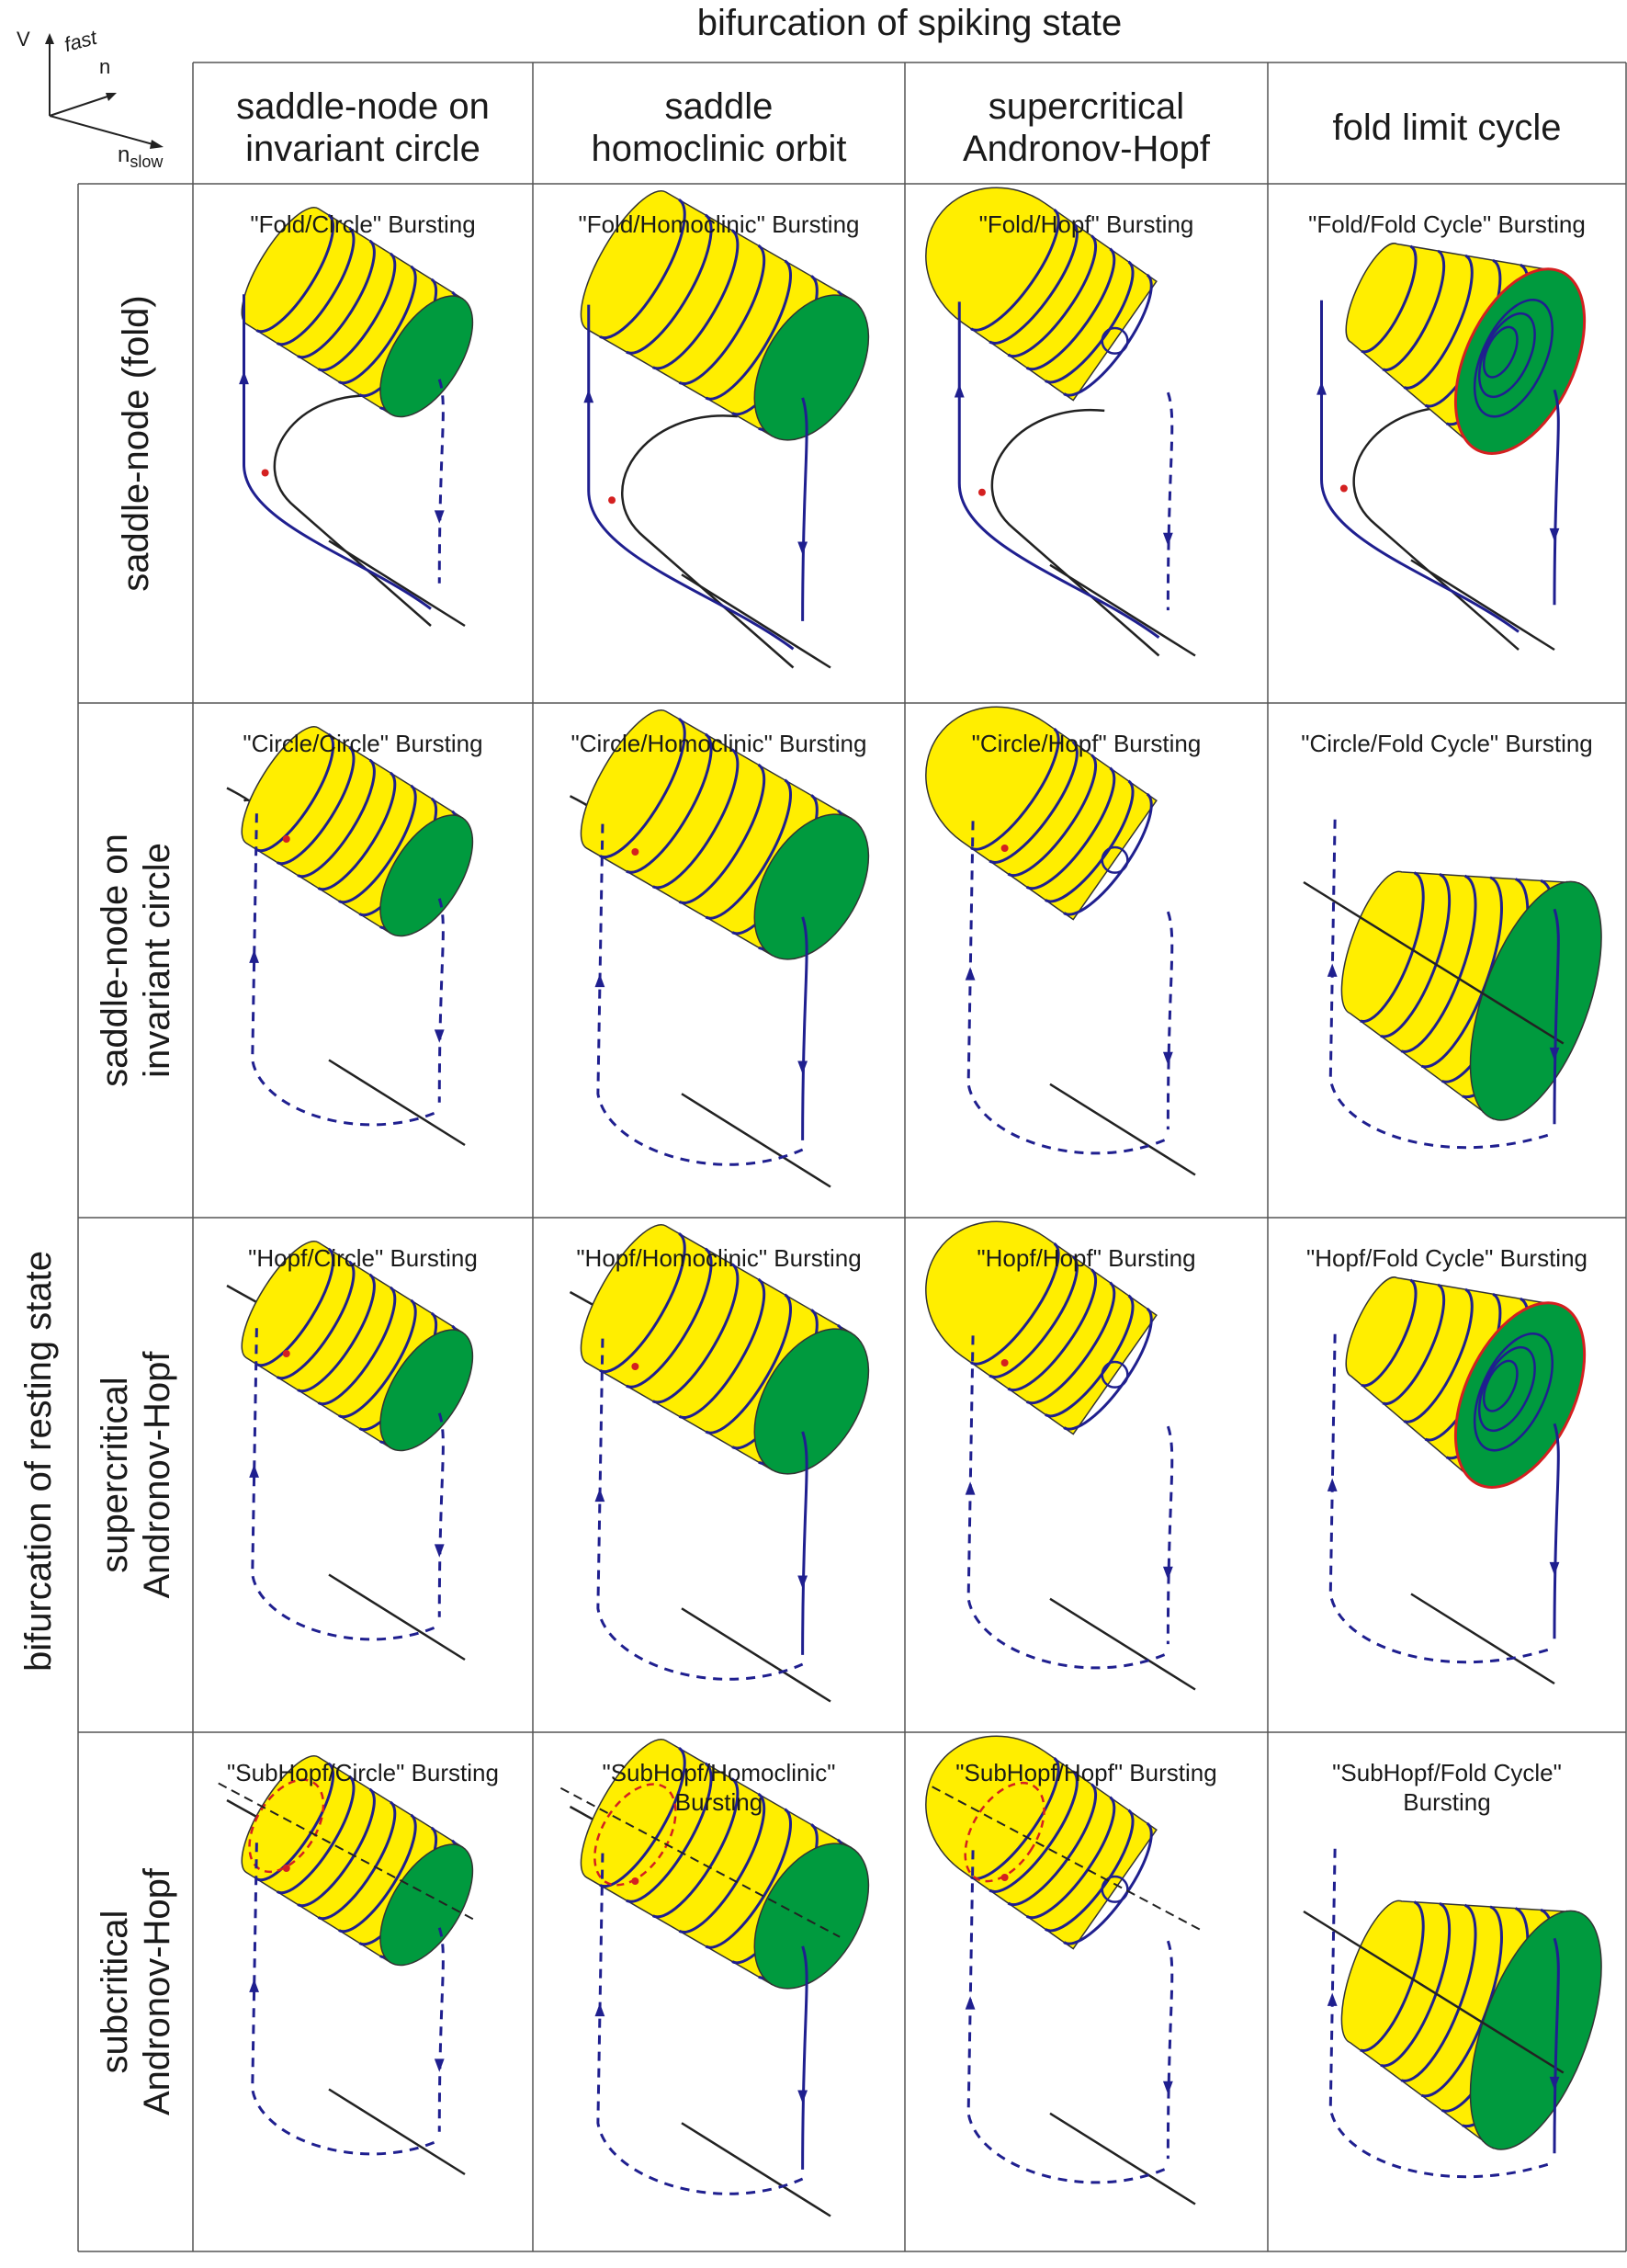 Image resolution: width=1627 pixels, height=2268 pixels. Describe the element at coordinates (1447, 744) in the screenshot. I see `cell-title: "Circle/Fold Cycle" Bursting` at that location.